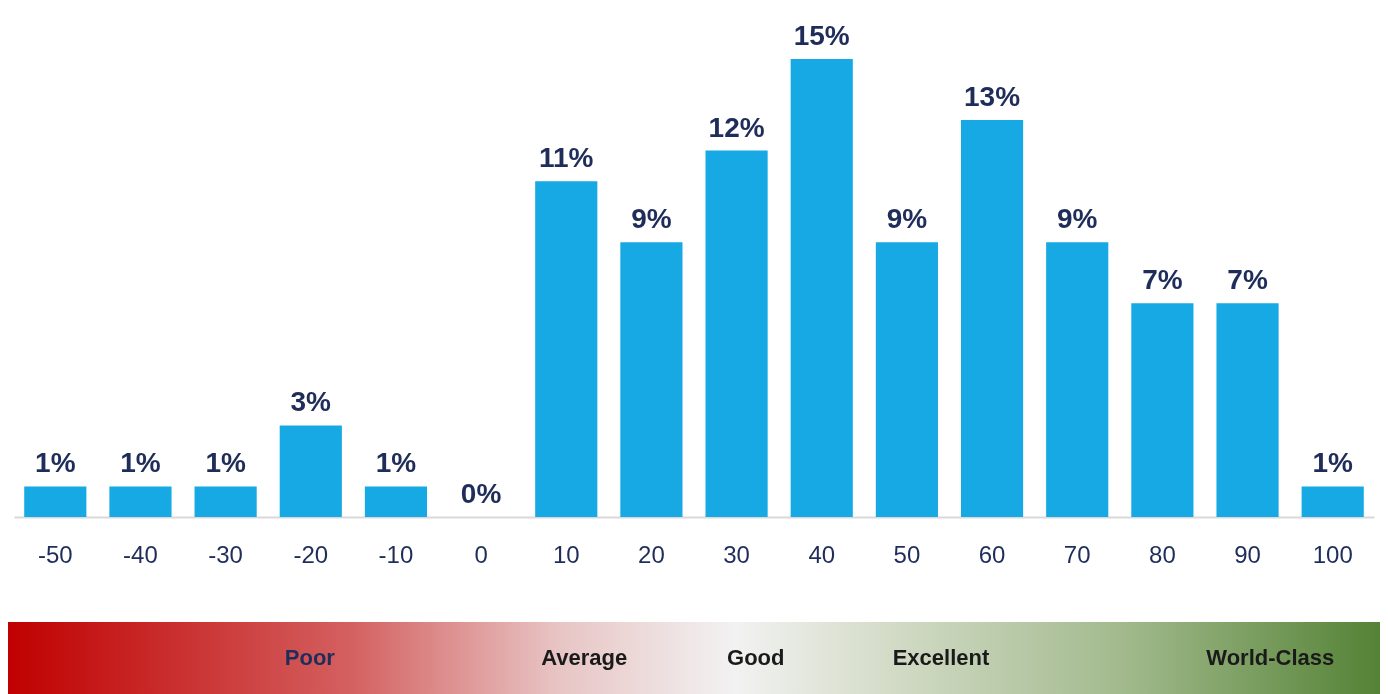 The image size is (1388, 694). Describe the element at coordinates (311, 402) in the screenshot. I see `data-label: 3%` at that location.